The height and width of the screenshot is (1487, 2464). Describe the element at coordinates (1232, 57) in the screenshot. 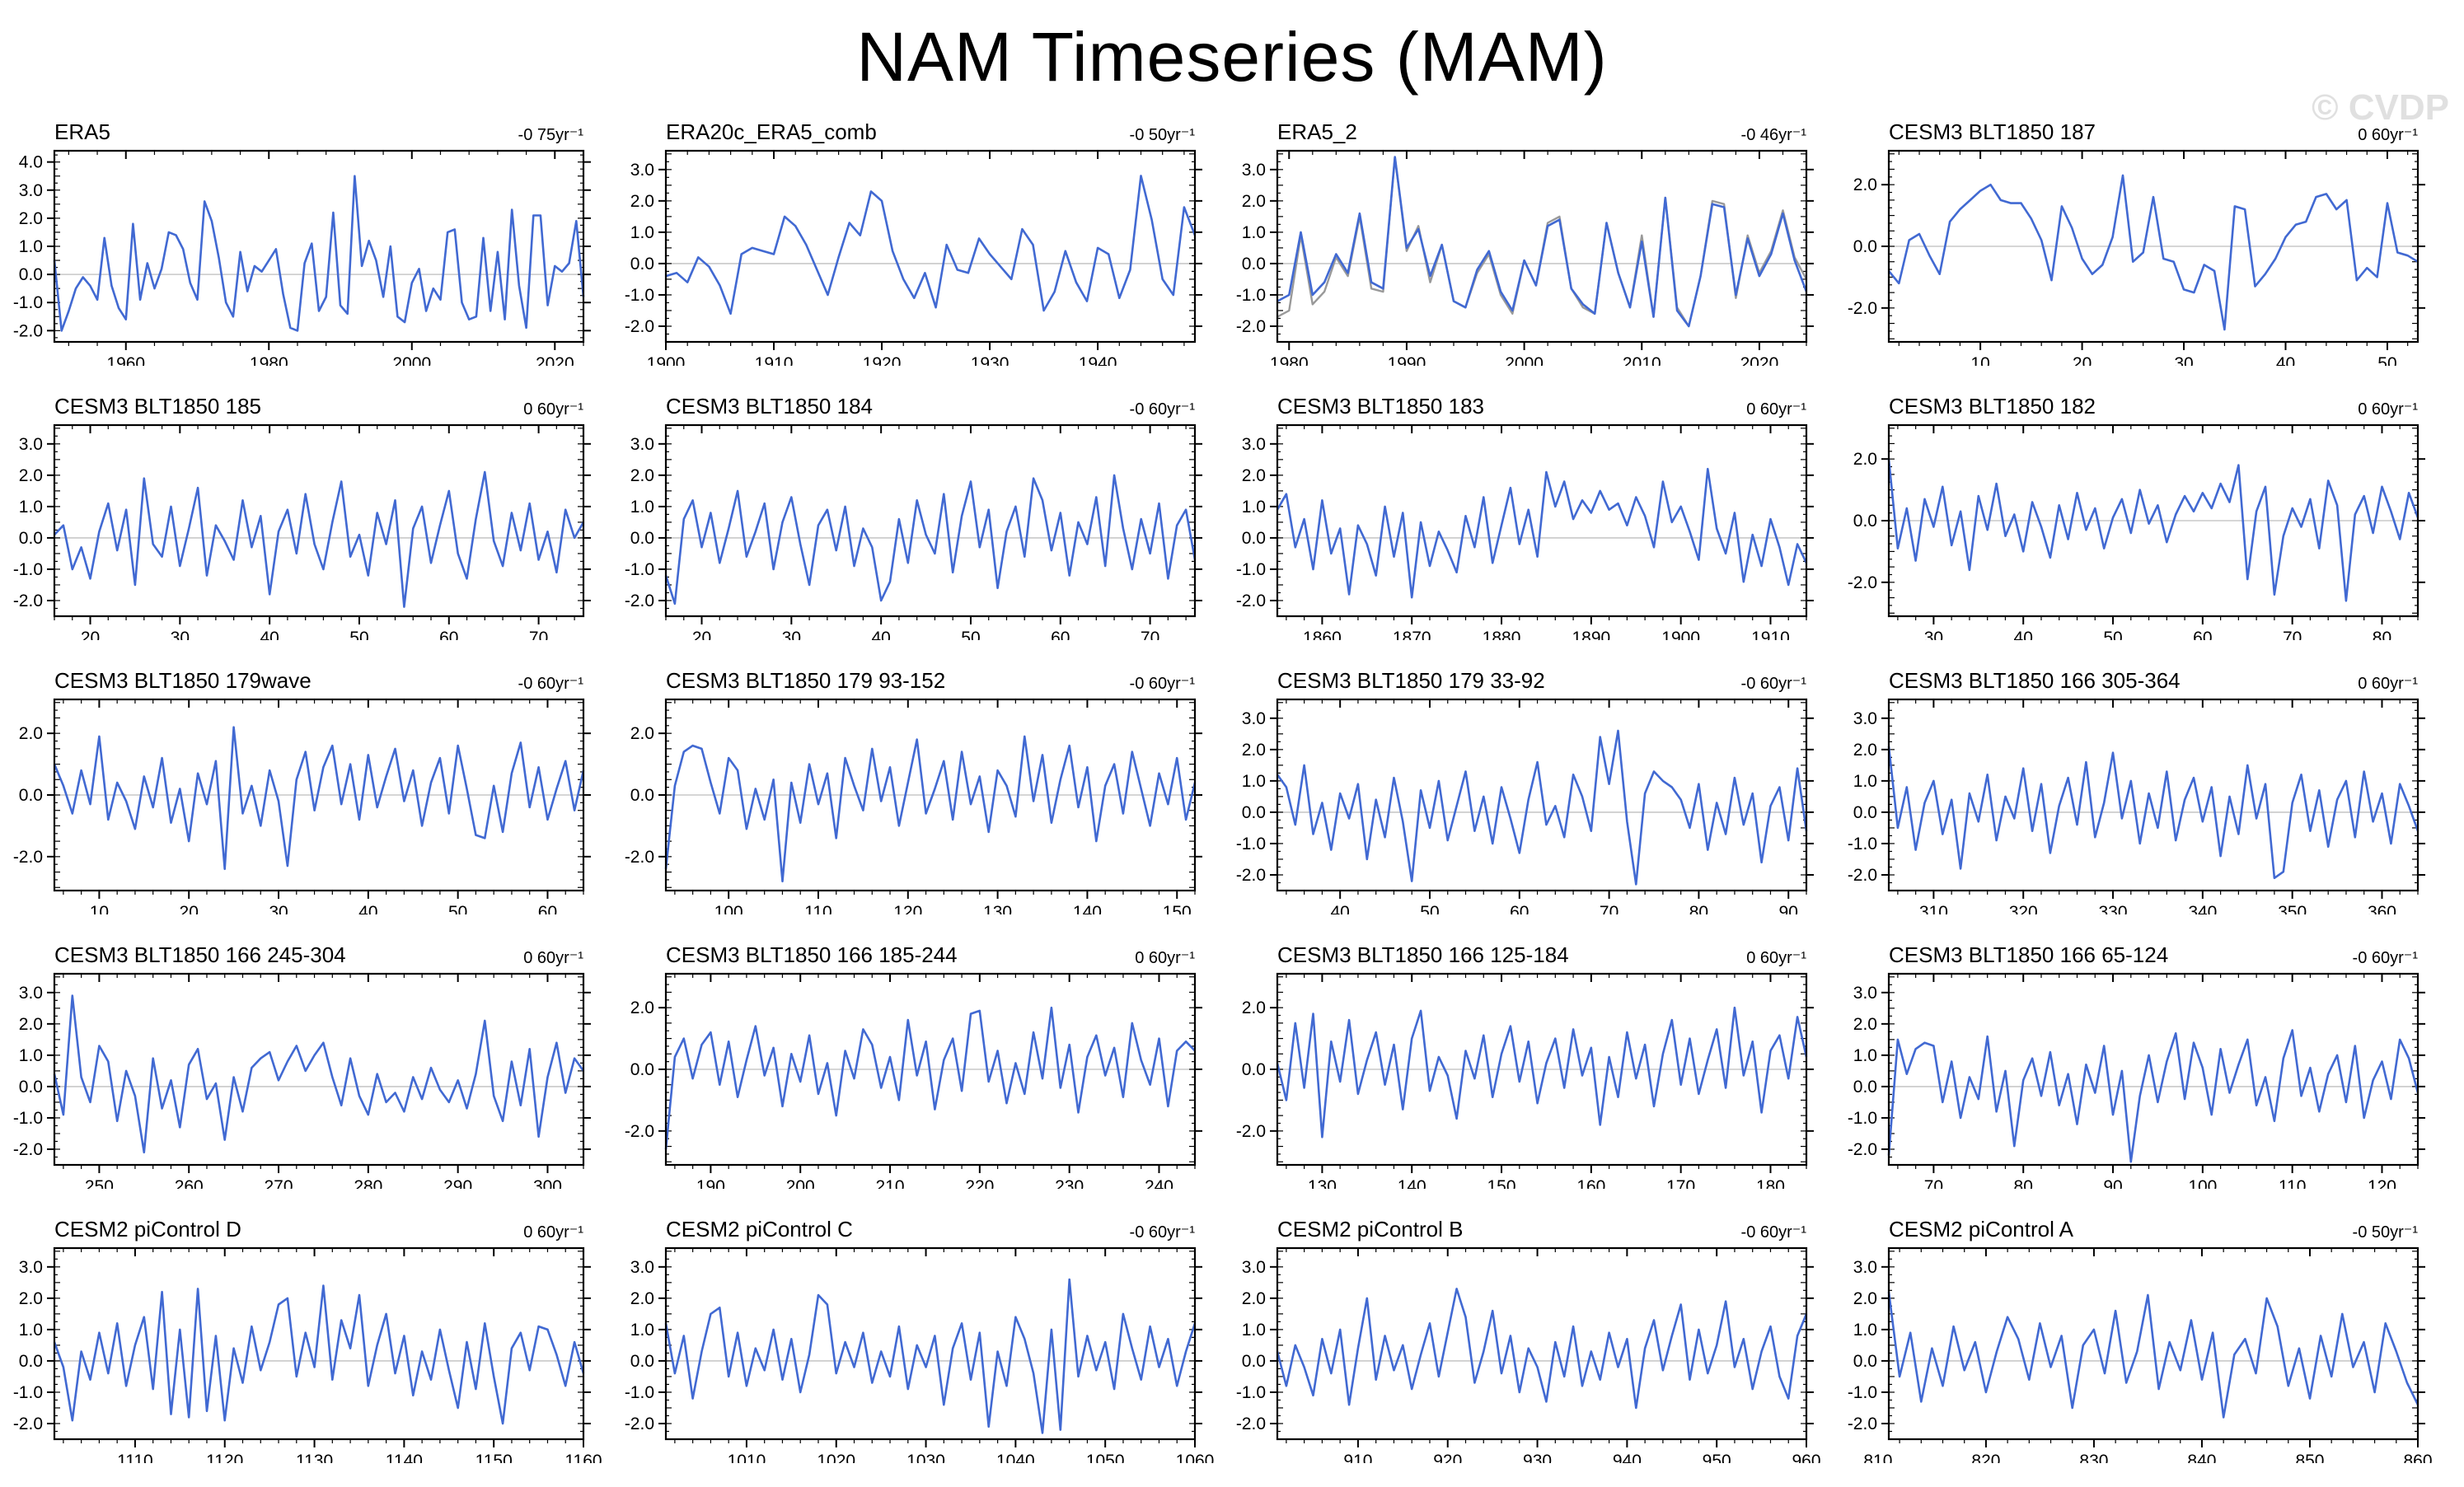

I see `page-title: NAM Timeseries (MAM)` at that location.